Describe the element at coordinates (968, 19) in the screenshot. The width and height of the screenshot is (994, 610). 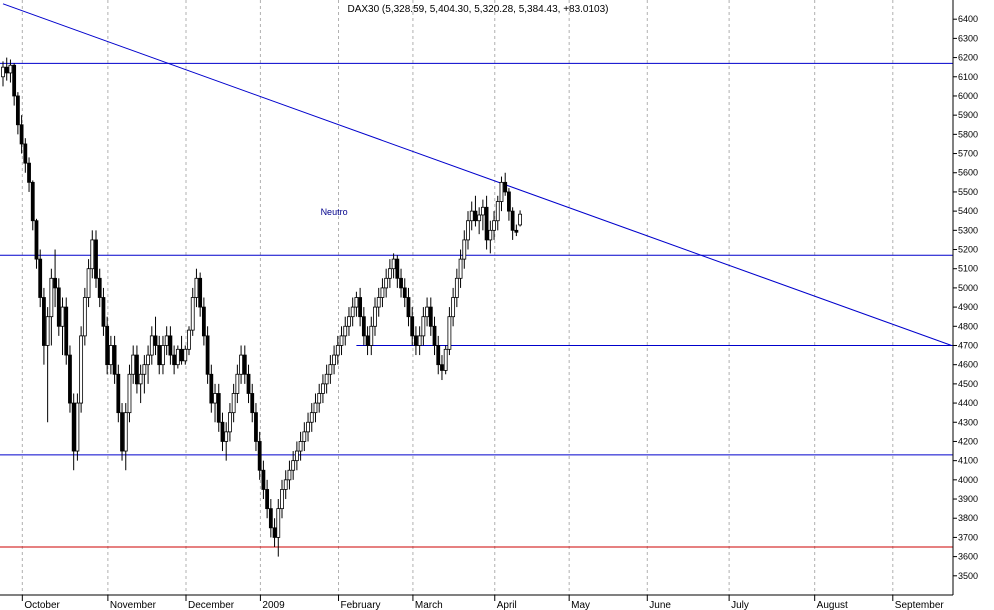
I see `y-tick-label: 6400` at that location.